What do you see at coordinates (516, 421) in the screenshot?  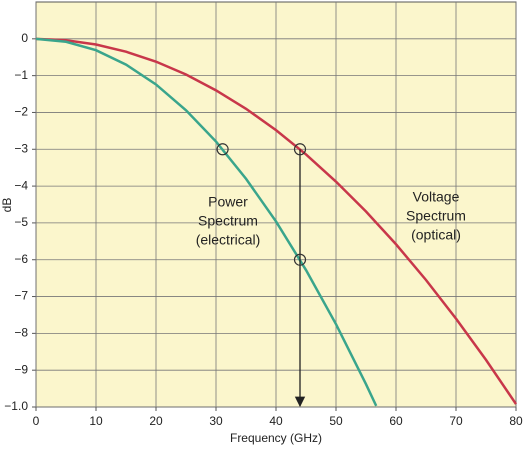 I see `x-tick-label: 80` at bounding box center [516, 421].